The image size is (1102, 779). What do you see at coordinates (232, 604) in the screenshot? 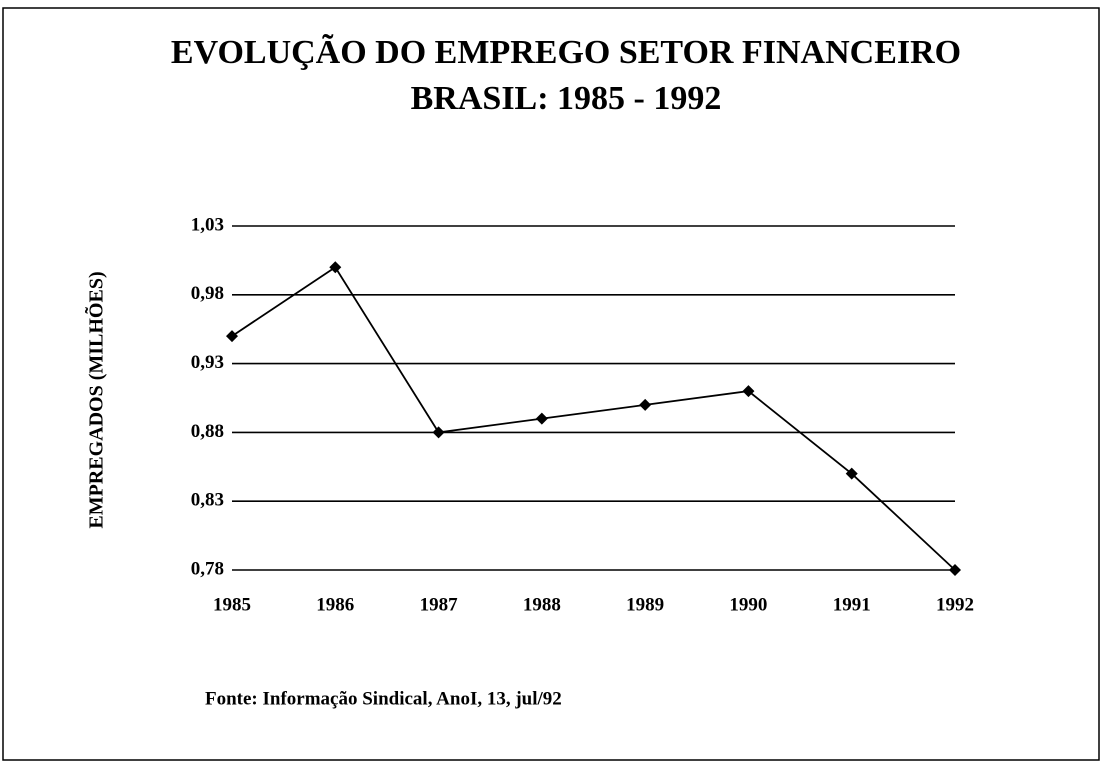
I see `x-tick-label: 1985` at bounding box center [232, 604].